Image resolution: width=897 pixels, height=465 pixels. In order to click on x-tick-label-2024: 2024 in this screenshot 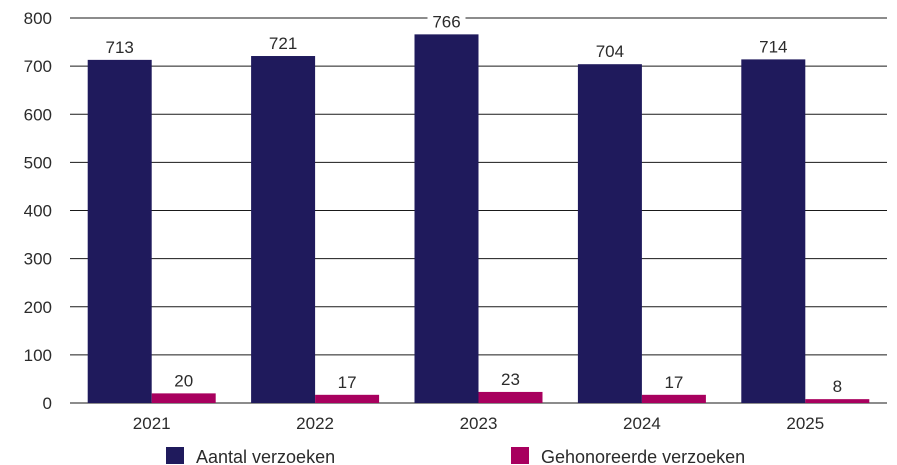, I will do `click(642, 423)`.